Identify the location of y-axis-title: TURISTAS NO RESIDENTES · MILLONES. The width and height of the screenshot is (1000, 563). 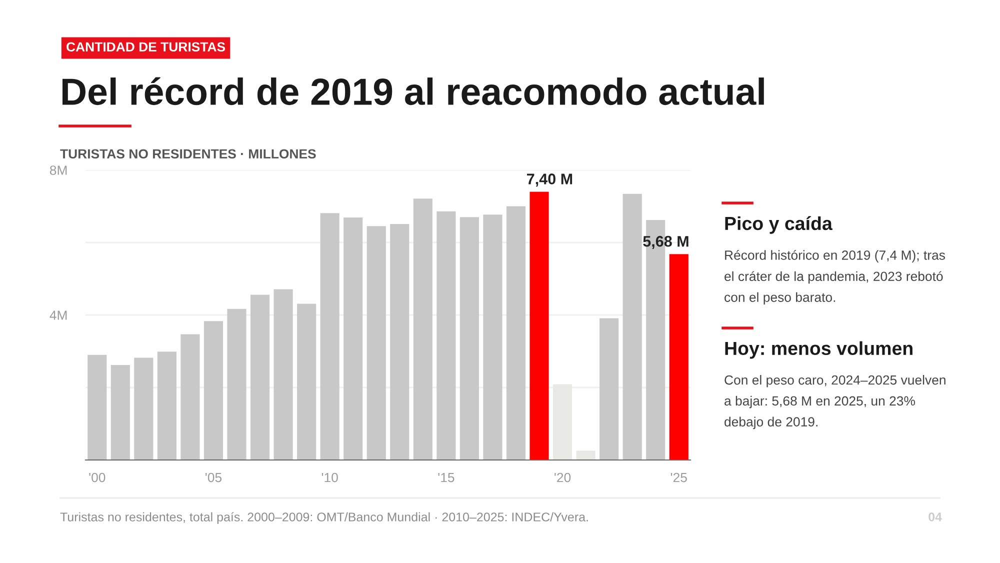
(188, 154).